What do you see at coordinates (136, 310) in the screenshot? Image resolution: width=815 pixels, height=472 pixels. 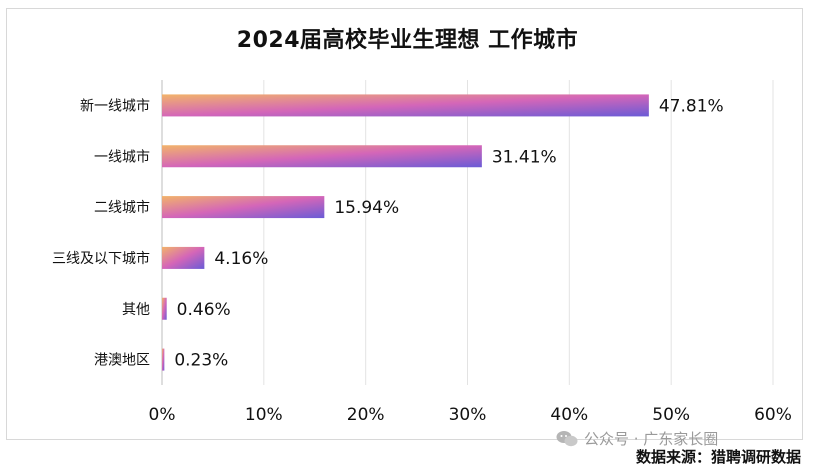 I see `category-label: 其他` at bounding box center [136, 310].